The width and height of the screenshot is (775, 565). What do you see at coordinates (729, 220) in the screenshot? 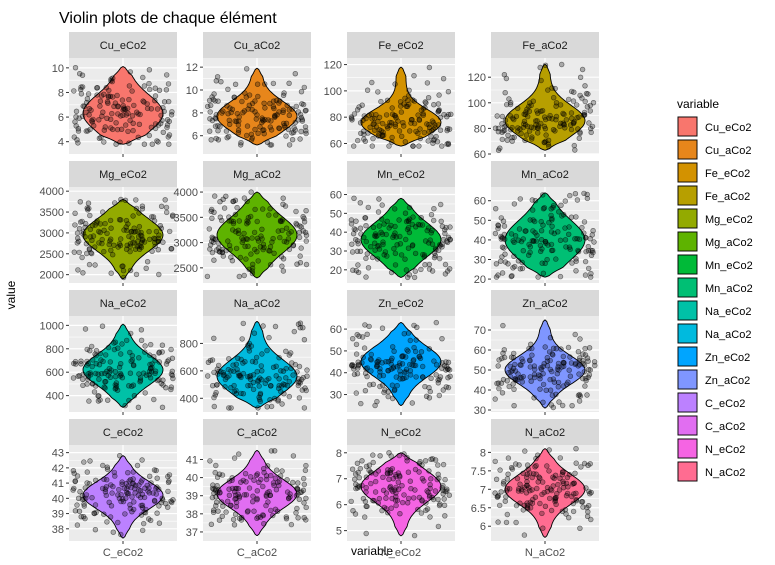
I see `legend-label: Mg_eCo2` at bounding box center [729, 220].